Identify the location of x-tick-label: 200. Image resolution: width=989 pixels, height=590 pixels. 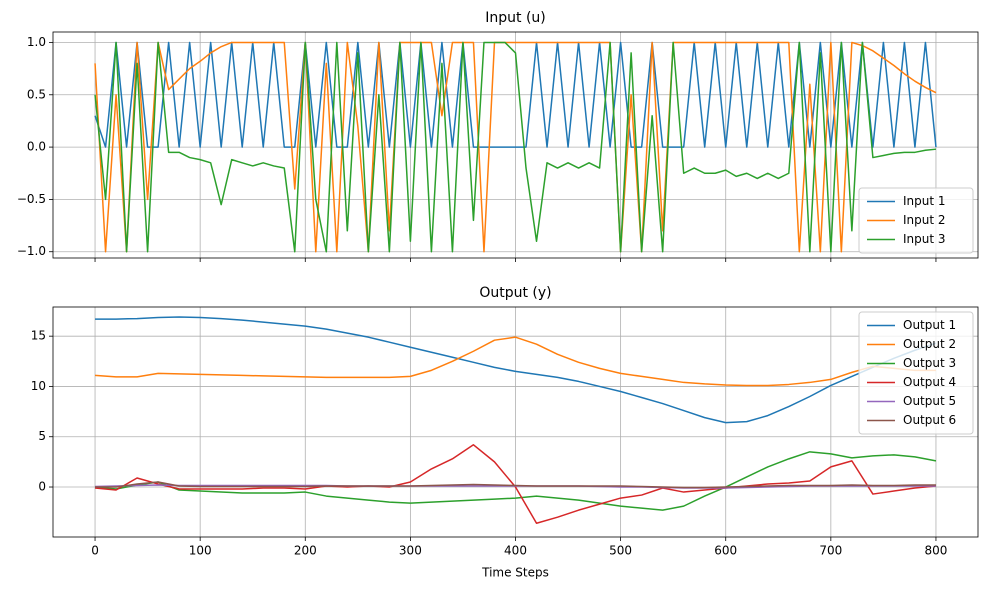
(305, 551).